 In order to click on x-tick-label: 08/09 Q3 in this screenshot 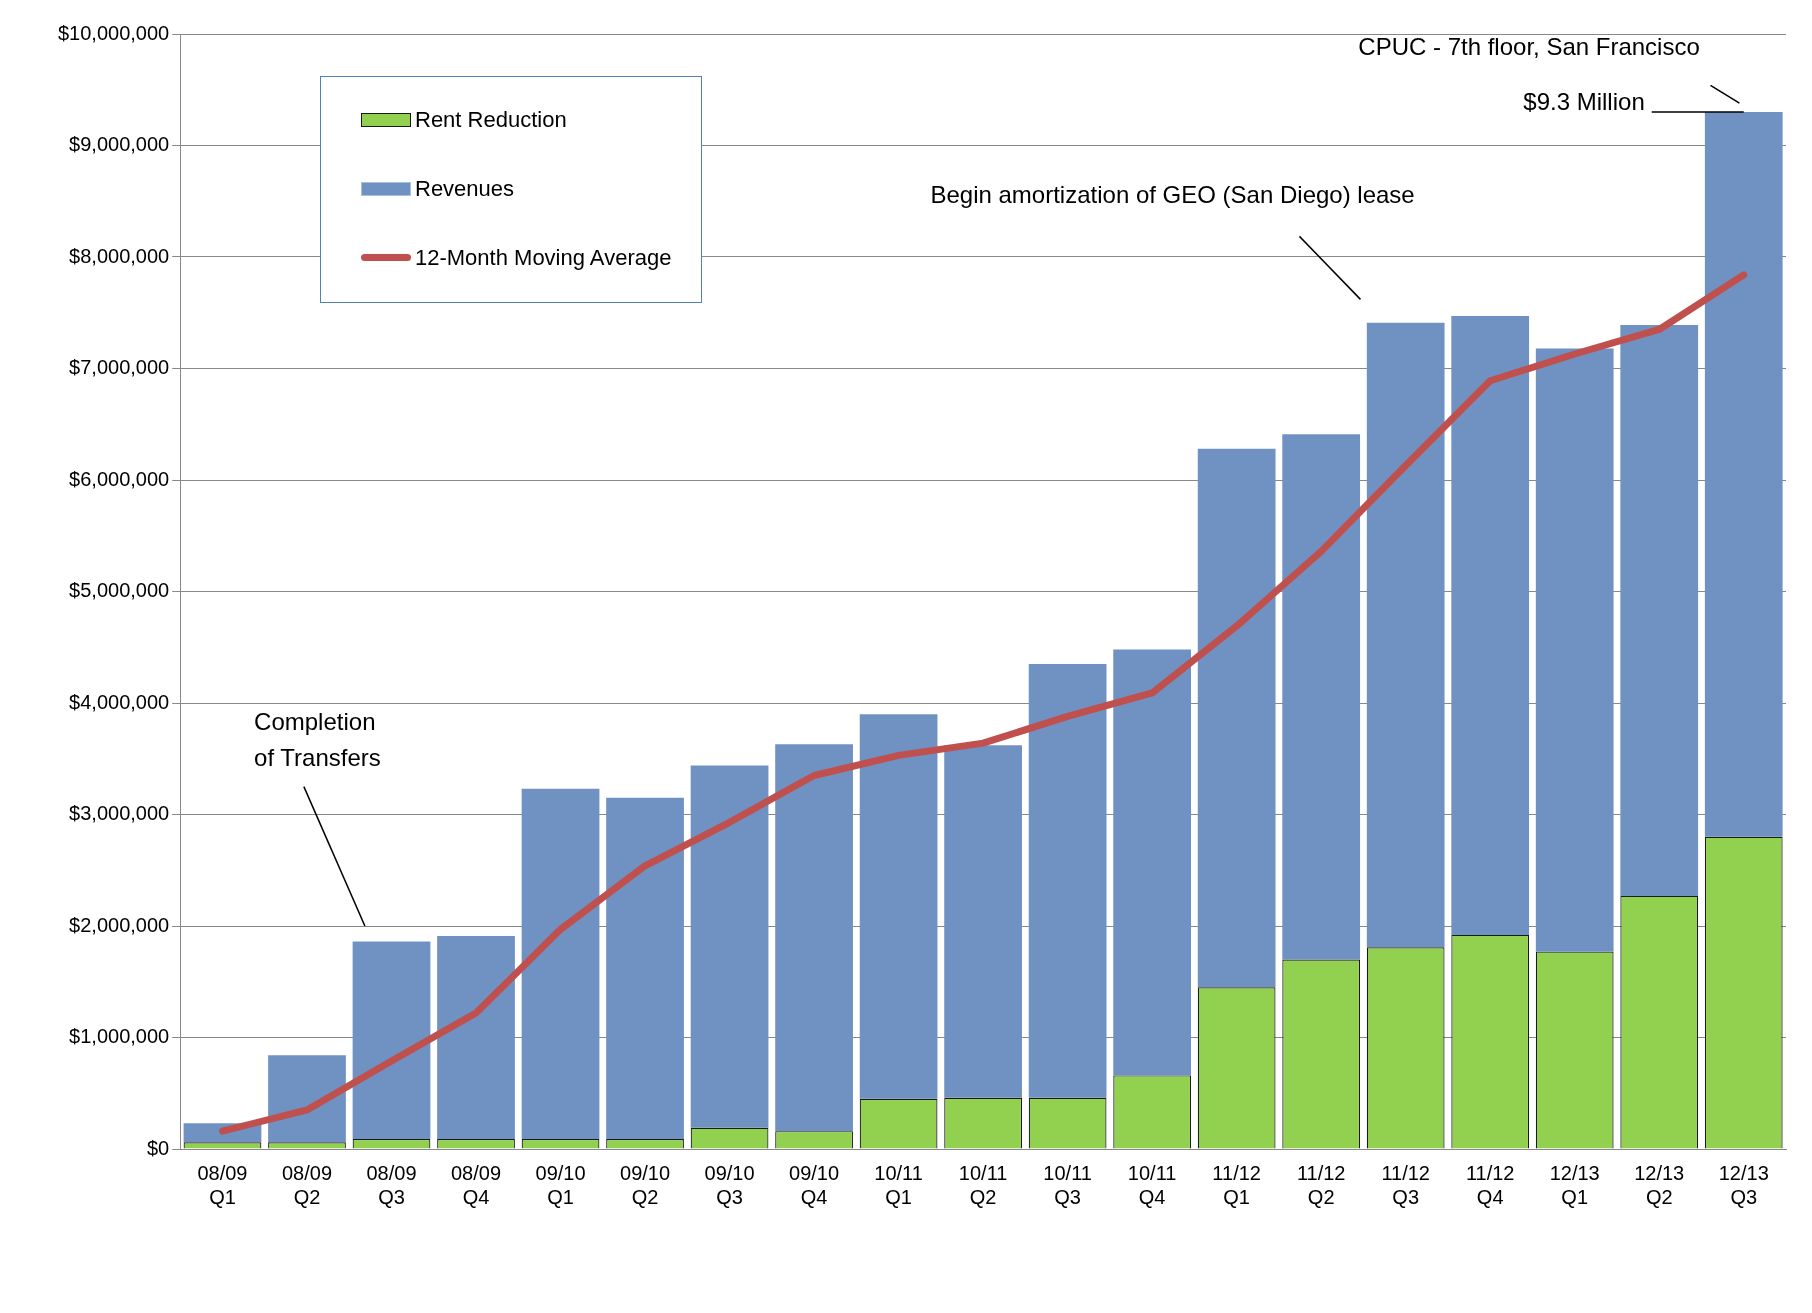, I will do `click(391, 1184)`.